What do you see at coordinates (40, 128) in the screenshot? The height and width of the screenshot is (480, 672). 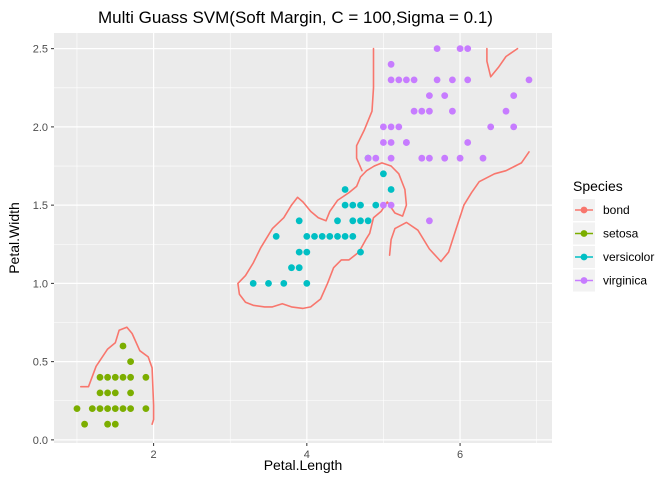 I see `y-tick-label: 2.0` at bounding box center [40, 128].